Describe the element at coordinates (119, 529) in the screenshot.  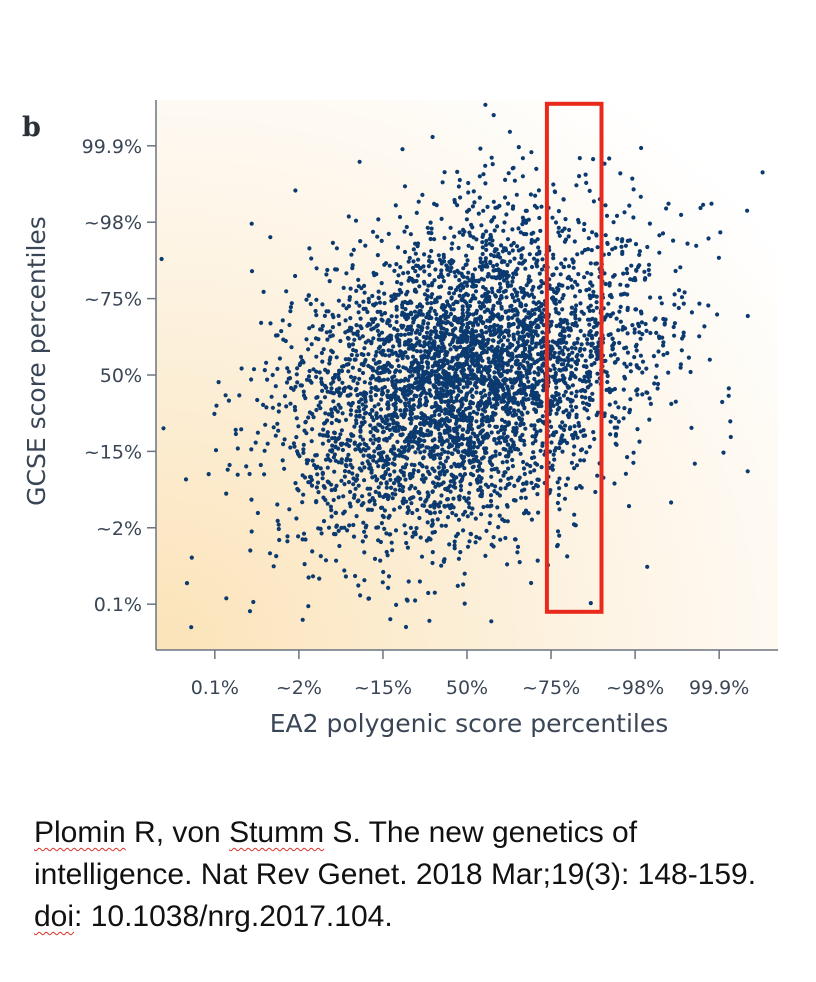
I see `y-tick-label: ~2%` at that location.